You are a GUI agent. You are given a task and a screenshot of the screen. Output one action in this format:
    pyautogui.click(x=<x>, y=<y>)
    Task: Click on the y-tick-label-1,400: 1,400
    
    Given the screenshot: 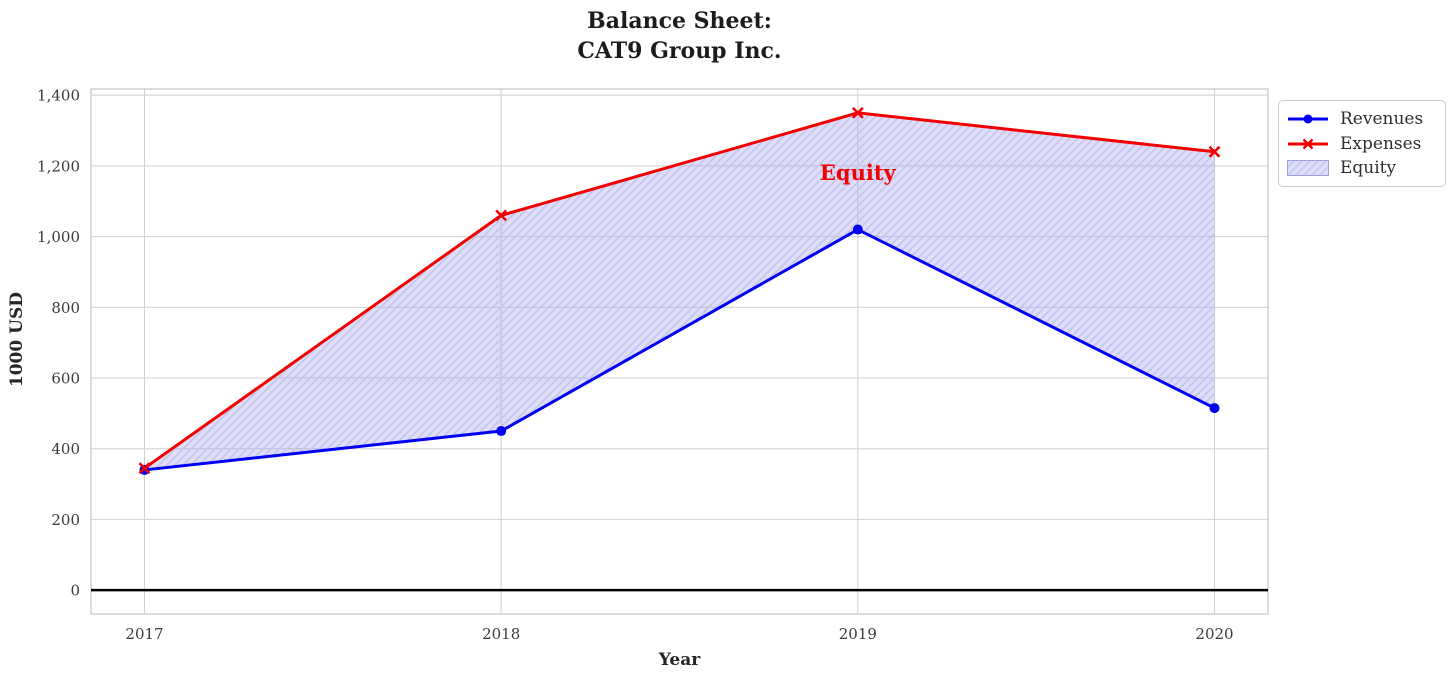 What is the action you would take?
    pyautogui.click(x=58, y=96)
    